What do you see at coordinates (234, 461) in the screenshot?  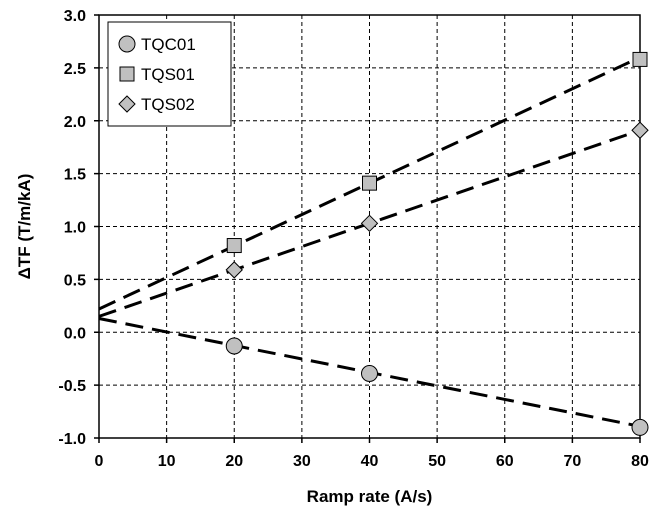 I see `x-tick-label: 20` at bounding box center [234, 461].